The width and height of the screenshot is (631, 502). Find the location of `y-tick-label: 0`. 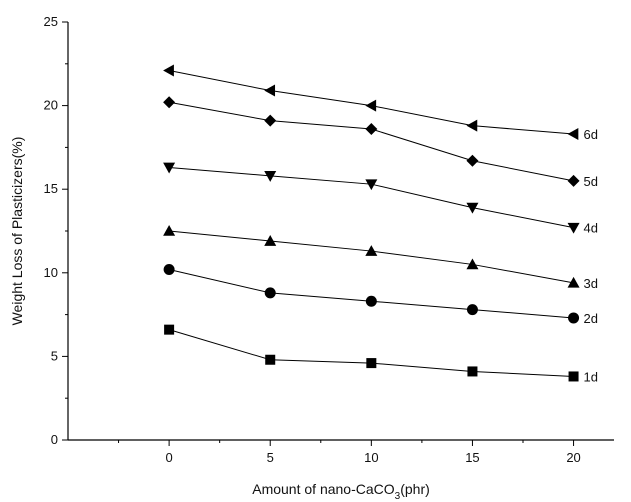

y-tick-label: 0 is located at coordinates (54, 439).